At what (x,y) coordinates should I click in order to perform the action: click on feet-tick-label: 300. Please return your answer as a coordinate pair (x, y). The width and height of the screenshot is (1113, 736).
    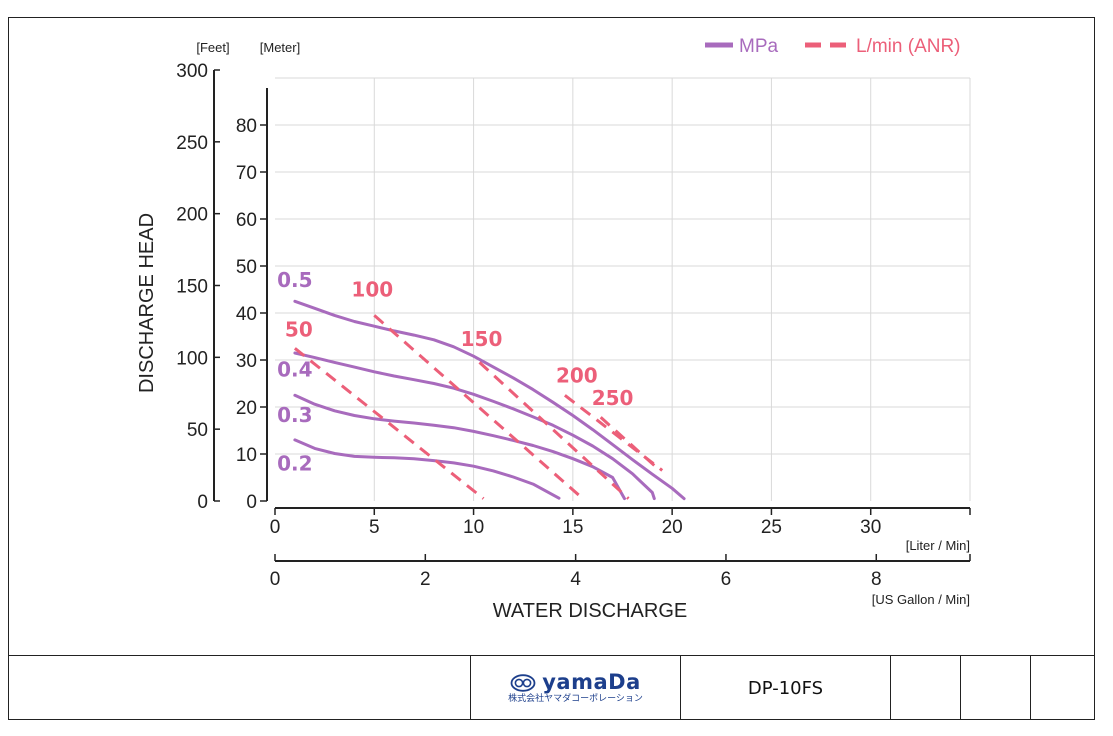
    Looking at the image, I should click on (192, 71).